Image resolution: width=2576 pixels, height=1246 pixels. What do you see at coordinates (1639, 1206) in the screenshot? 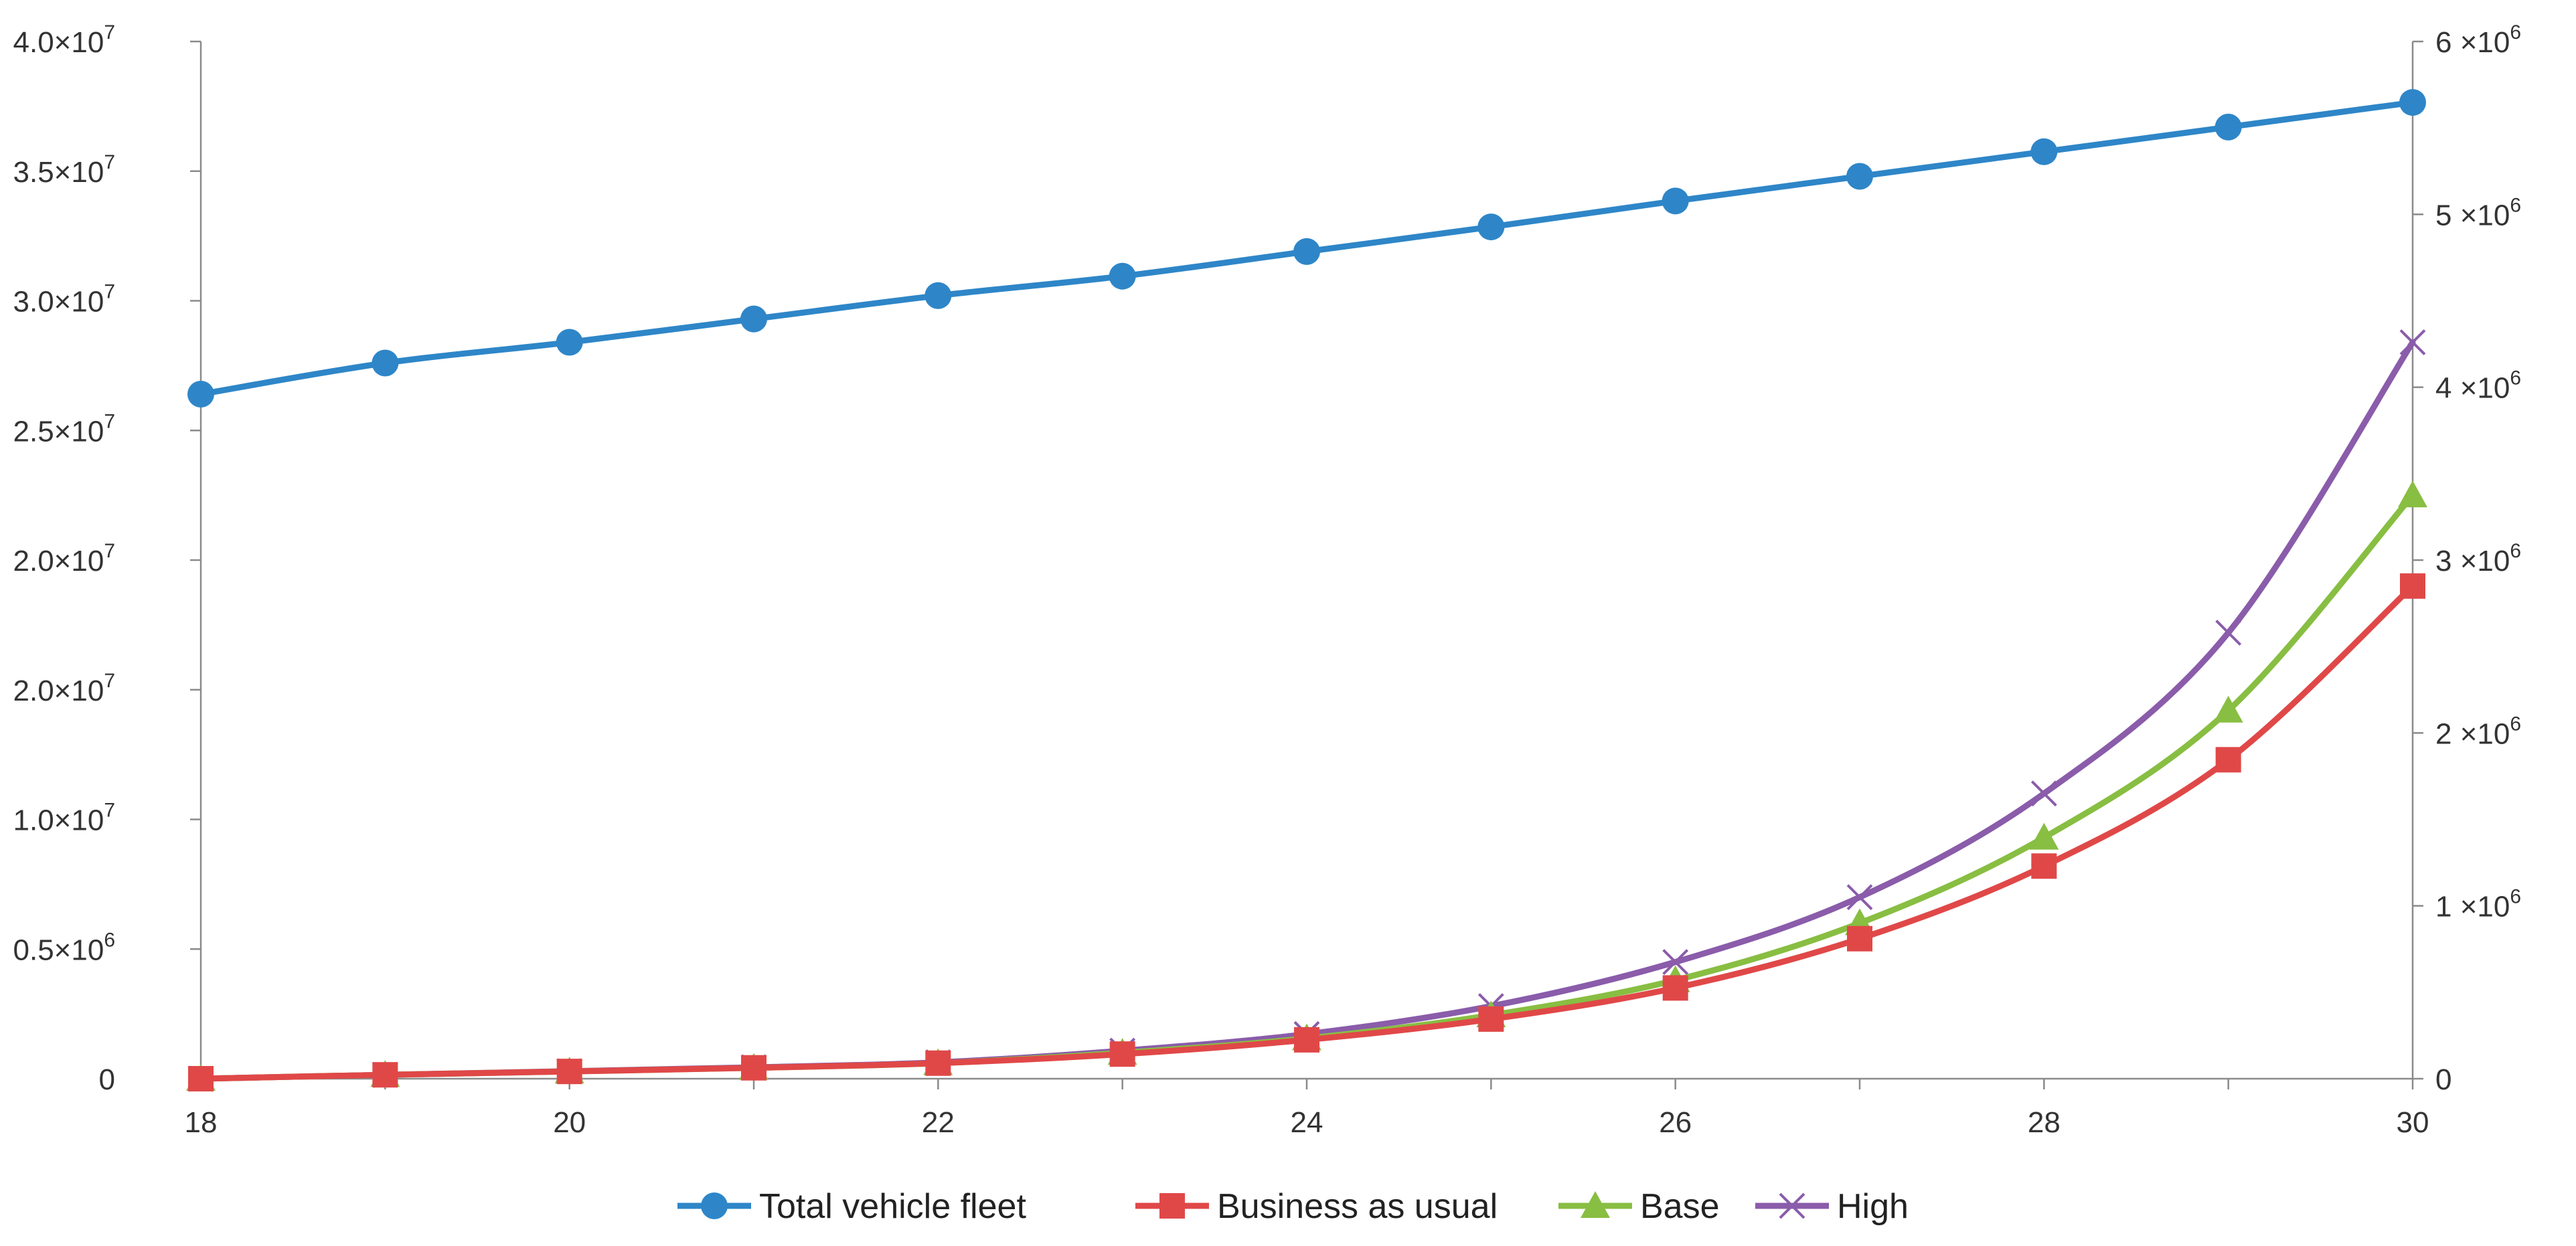
I see `legend-item-base: Base` at bounding box center [1639, 1206].